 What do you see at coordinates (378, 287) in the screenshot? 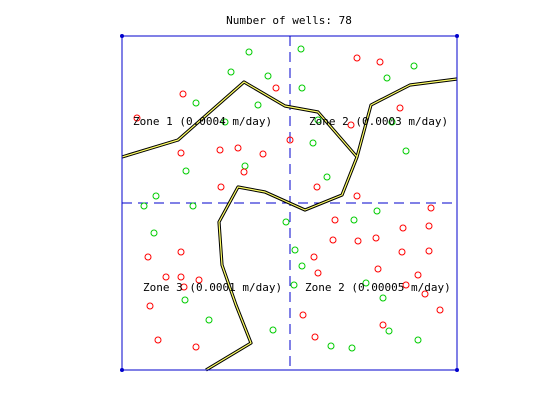
I see `zone-2-south-label: Zone 2 (0.00005 m/day)` at bounding box center [378, 287].